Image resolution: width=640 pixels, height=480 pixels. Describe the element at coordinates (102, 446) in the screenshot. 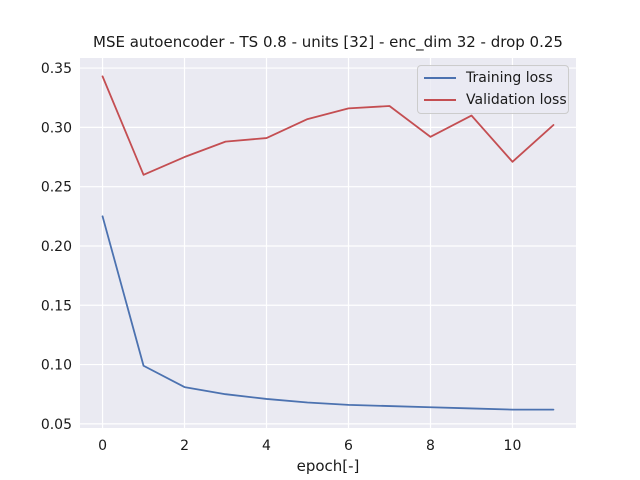

I see `x-tick-label: 0` at that location.